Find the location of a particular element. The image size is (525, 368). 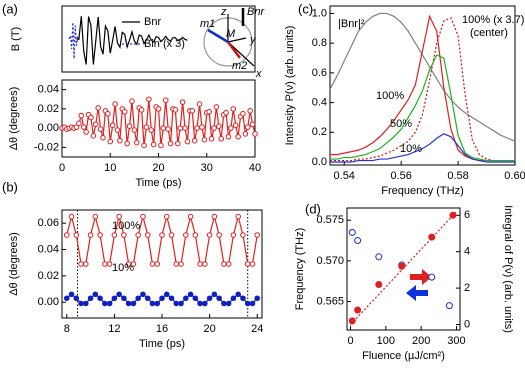

y2-axis-label: Integral of P(ν) (arb. units) is located at coordinates (508, 269).